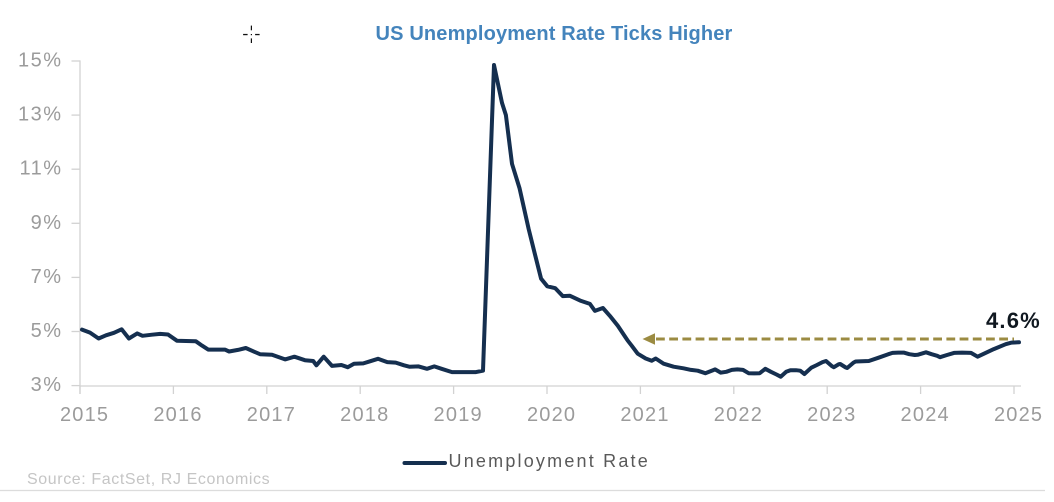 The width and height of the screenshot is (1054, 502). Describe the element at coordinates (554, 34) in the screenshot. I see `svg-text:US Unemployment Rate Ticks Hig: US Unemployment Rate Ticks Higher` at that location.